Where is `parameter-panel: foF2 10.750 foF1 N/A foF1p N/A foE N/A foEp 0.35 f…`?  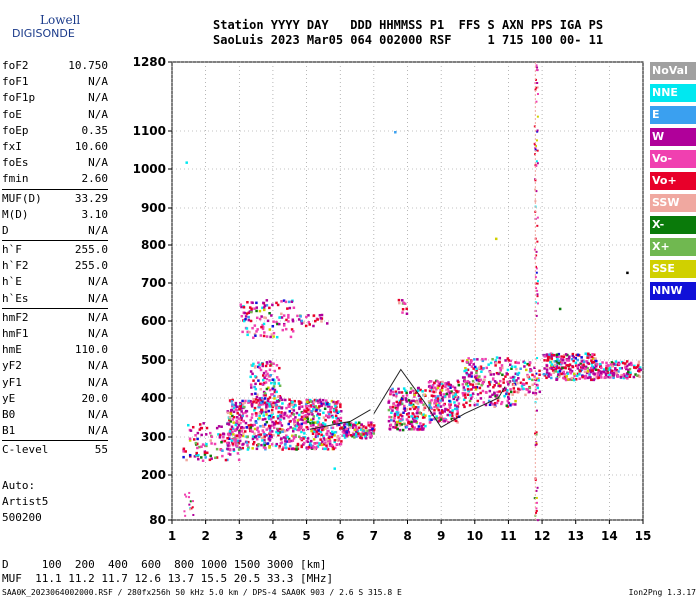
parameter-panel: foF2 10.750 foF1 N/A foF1p N/A foE N/A foEp 0.35 f… is located at coordinates (55, 258).